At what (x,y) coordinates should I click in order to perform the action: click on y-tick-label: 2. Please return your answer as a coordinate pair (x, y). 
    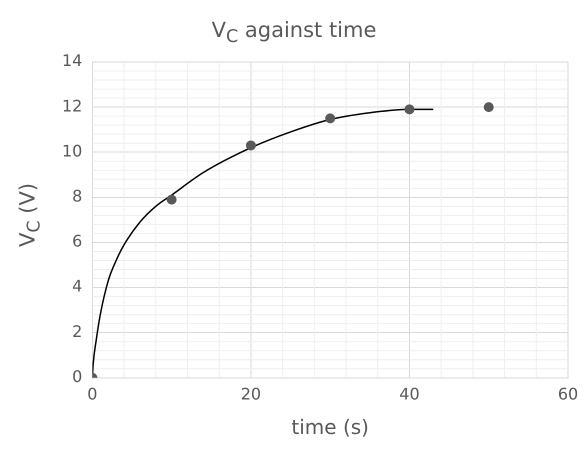
    Looking at the image, I should click on (77, 331).